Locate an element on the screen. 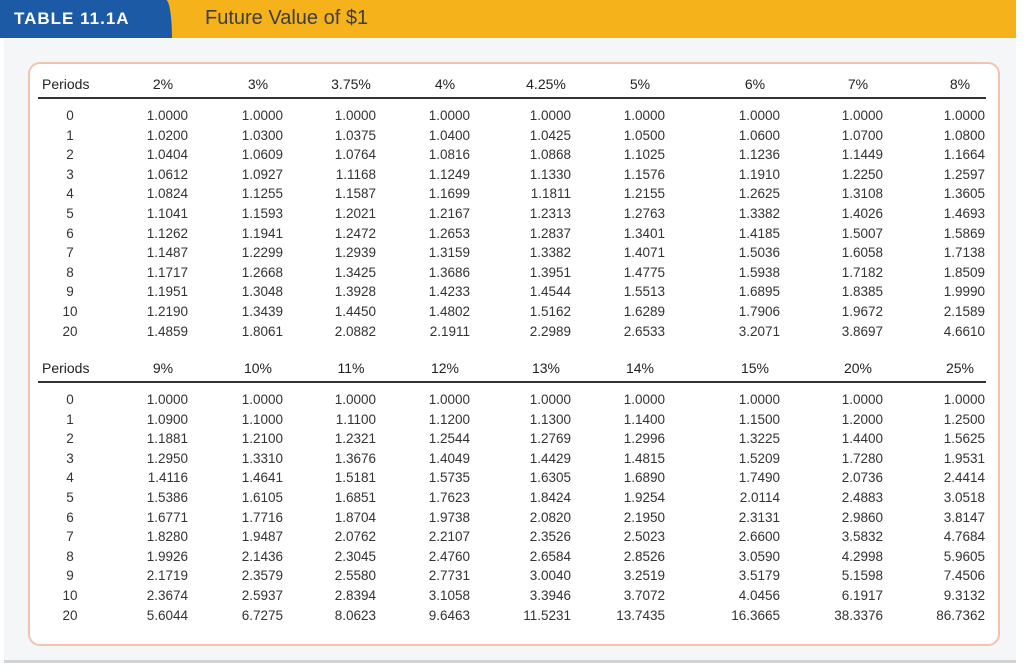 This screenshot has height=671, width=1024. value-cell: 2.3045 is located at coordinates (355, 556).